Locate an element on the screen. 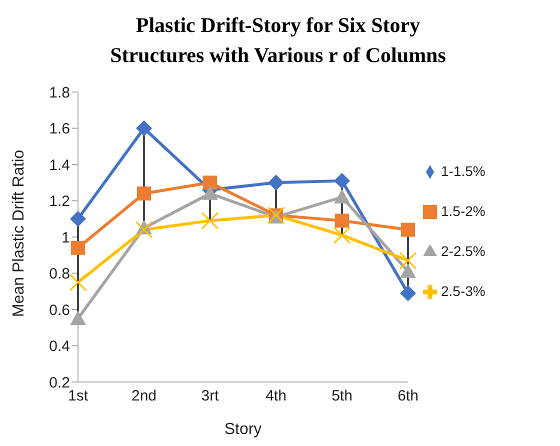 The image size is (560, 446). y-tick-label: 1.4 is located at coordinates (59, 165).